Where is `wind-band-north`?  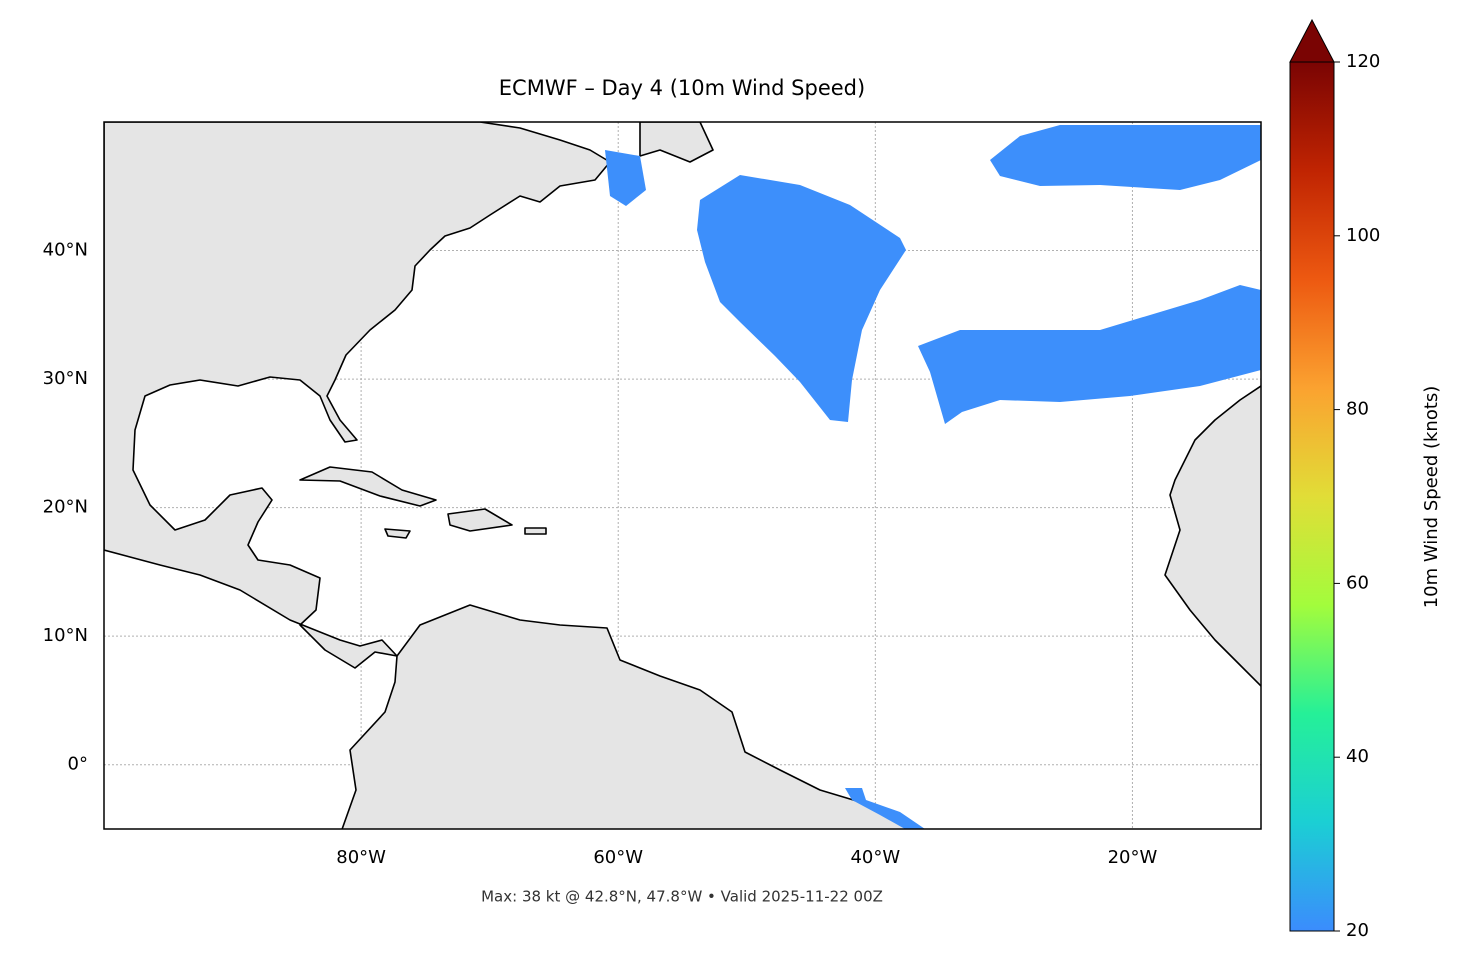 wind-band-north is located at coordinates (1125, 157).